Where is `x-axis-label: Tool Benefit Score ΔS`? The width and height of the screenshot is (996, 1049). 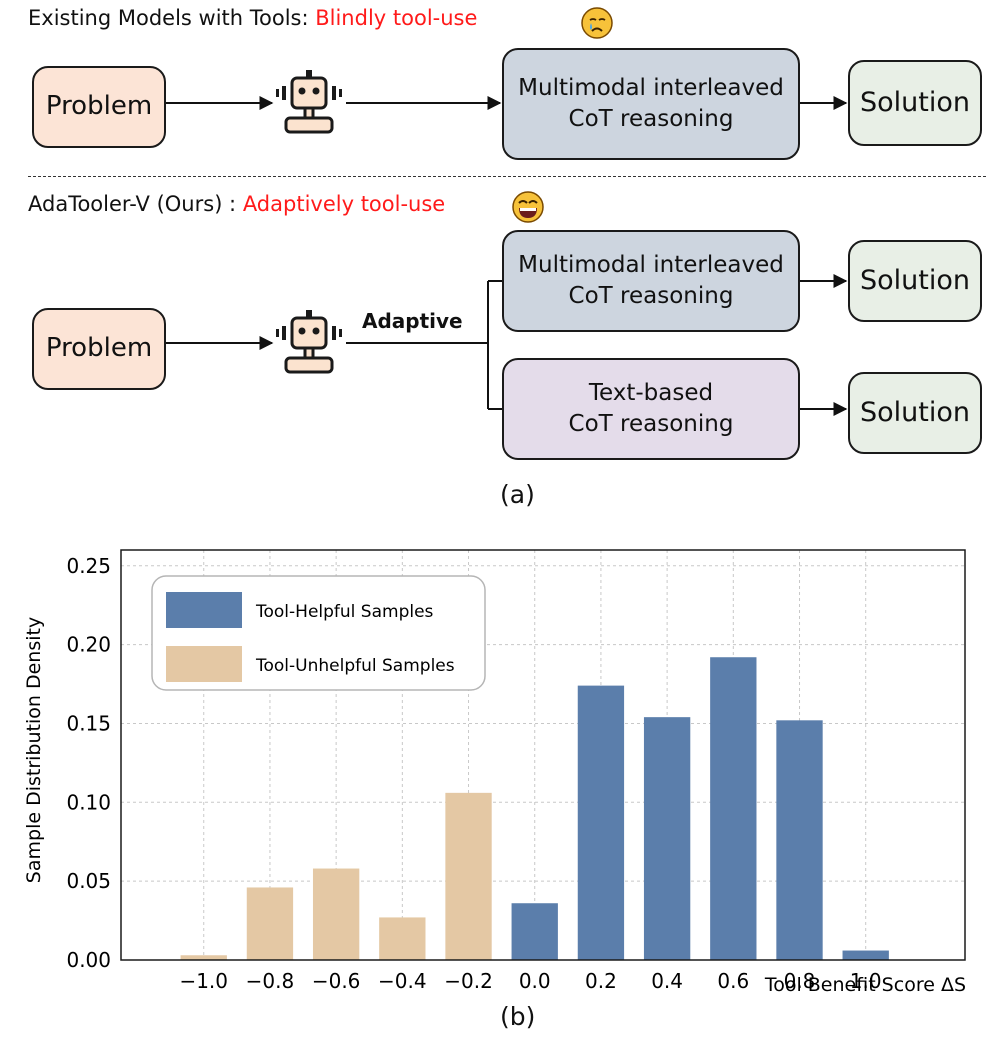 x-axis-label: Tool Benefit Score ΔS is located at coordinates (865, 985).